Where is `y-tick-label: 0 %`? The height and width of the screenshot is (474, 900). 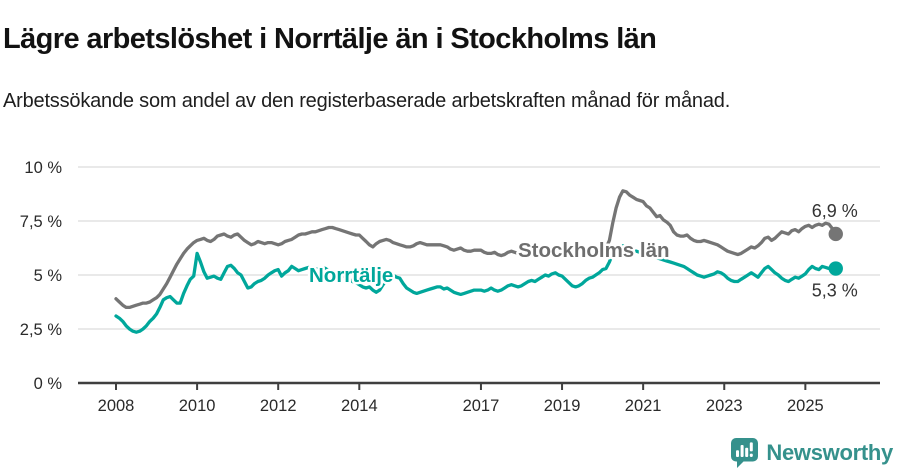 y-tick-label: 0 % is located at coordinates (48, 384).